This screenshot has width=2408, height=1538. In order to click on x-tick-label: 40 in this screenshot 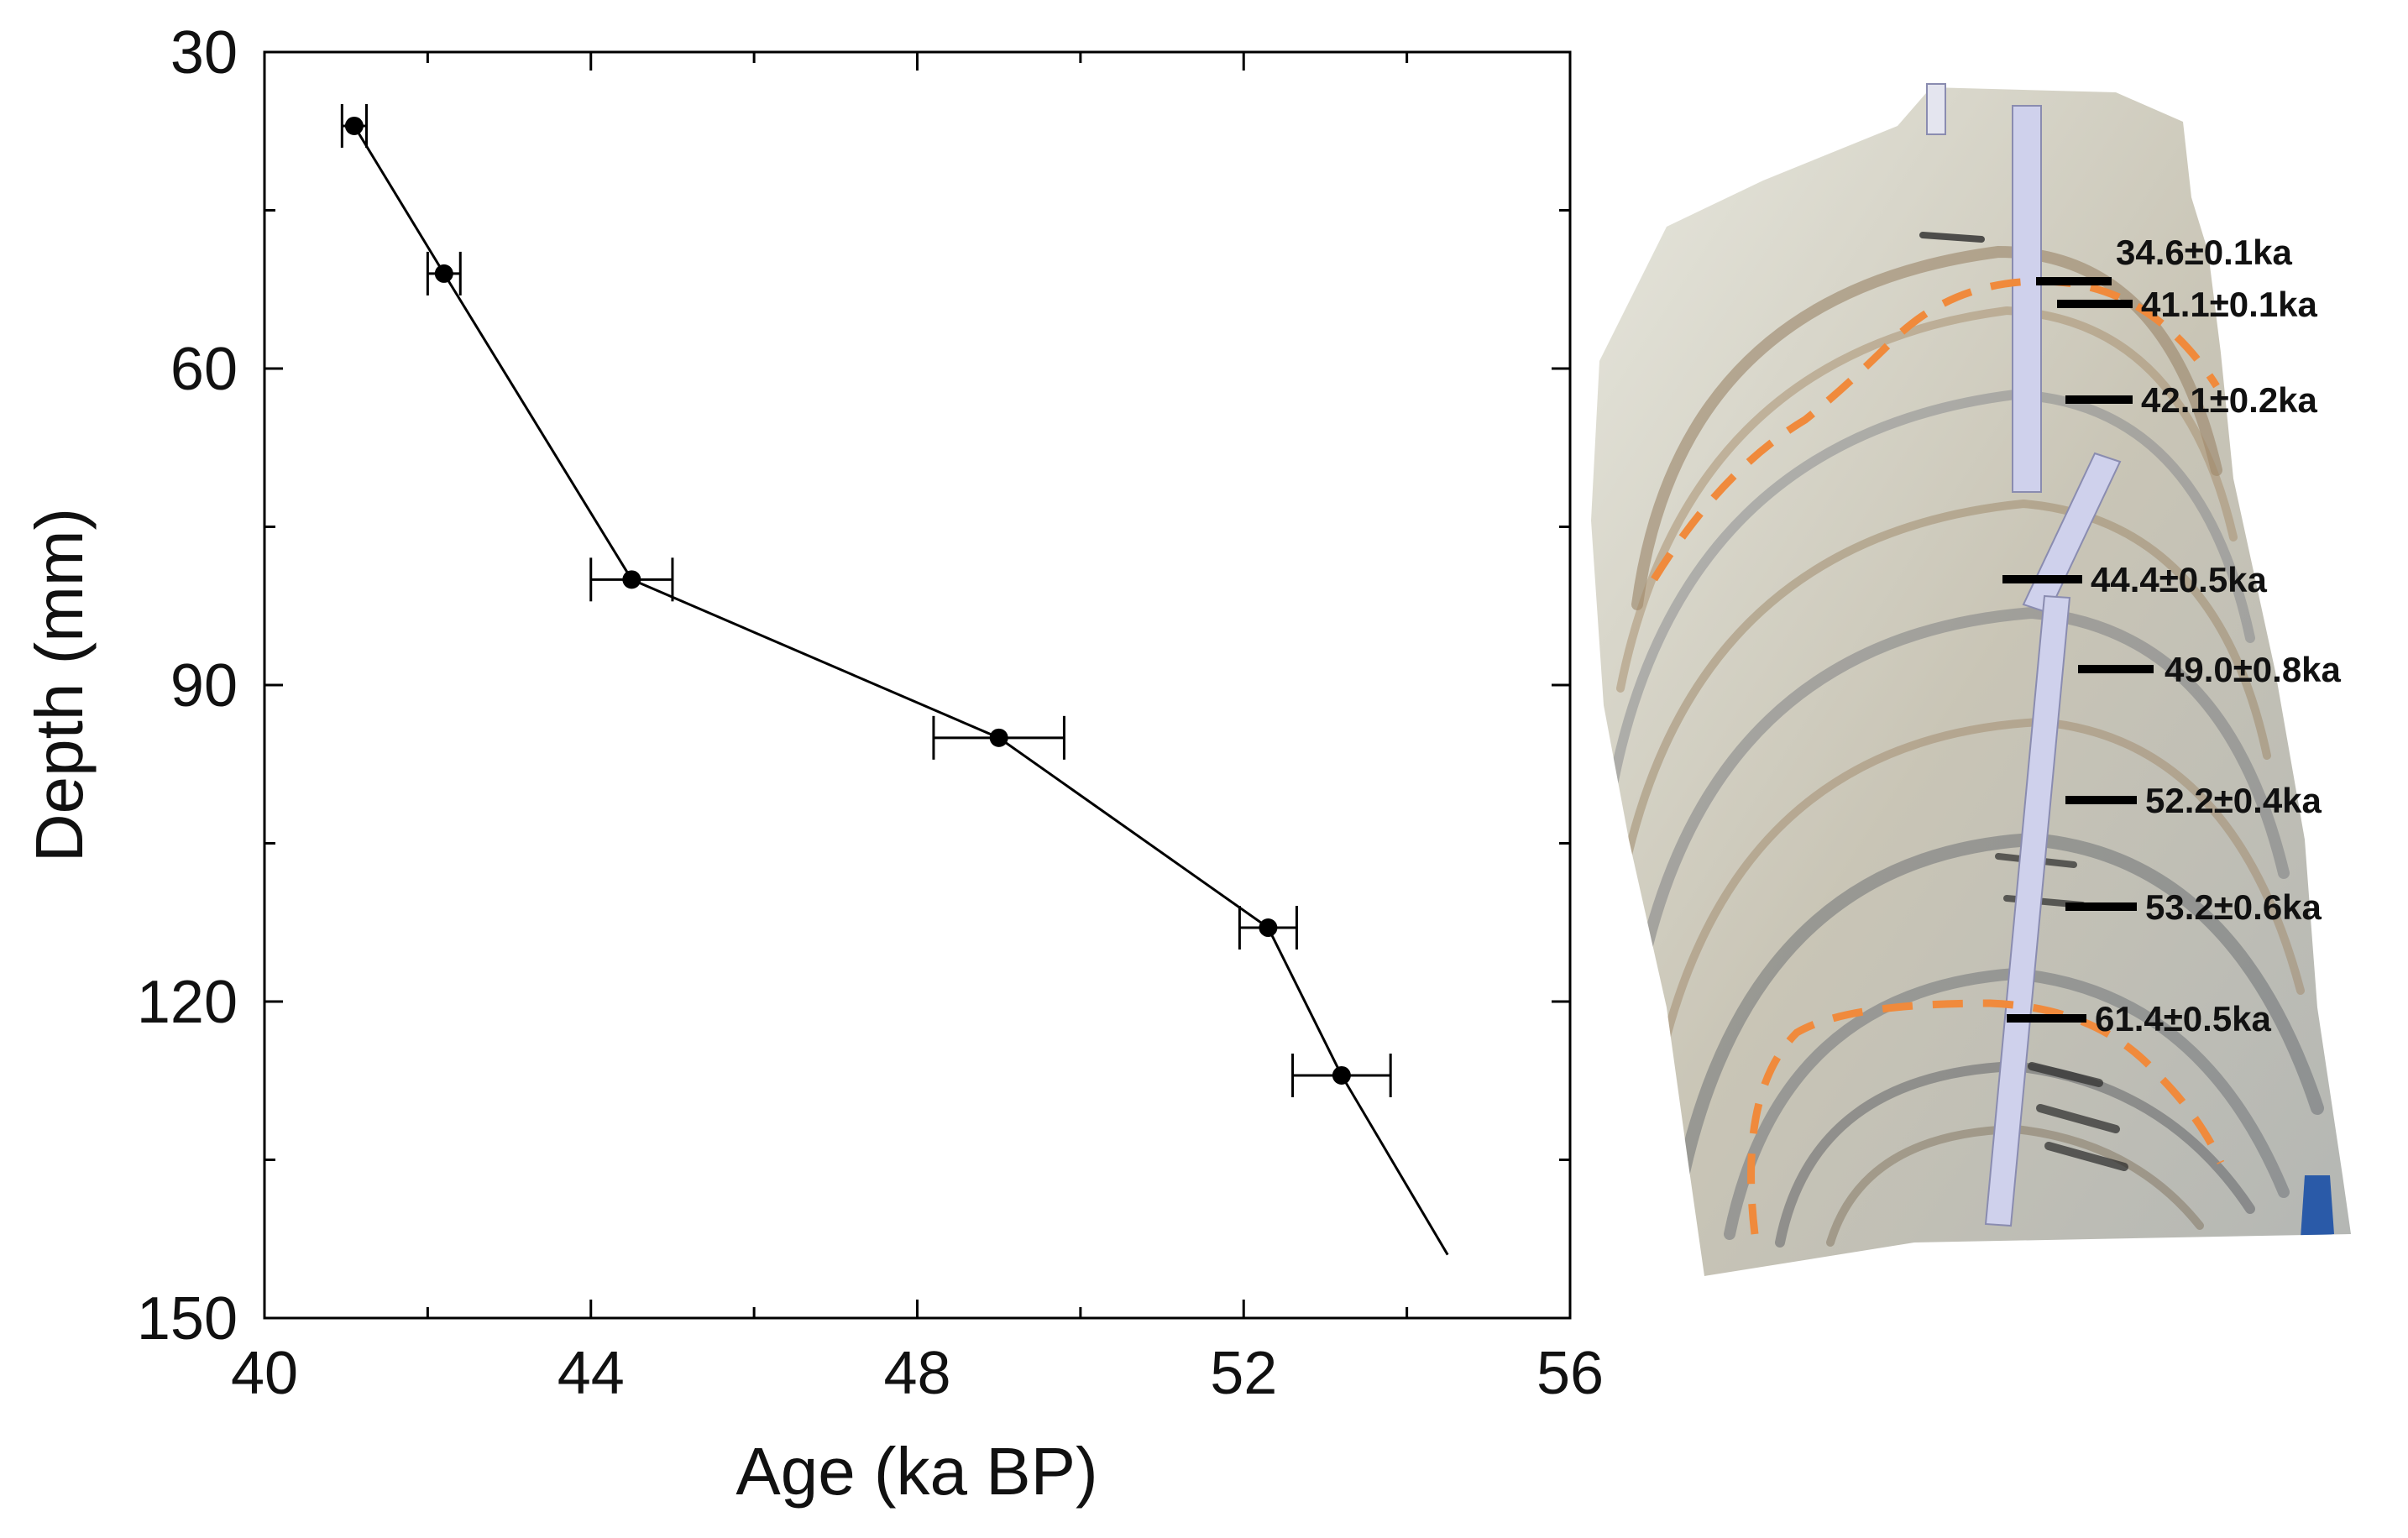, I will do `click(265, 1373)`.